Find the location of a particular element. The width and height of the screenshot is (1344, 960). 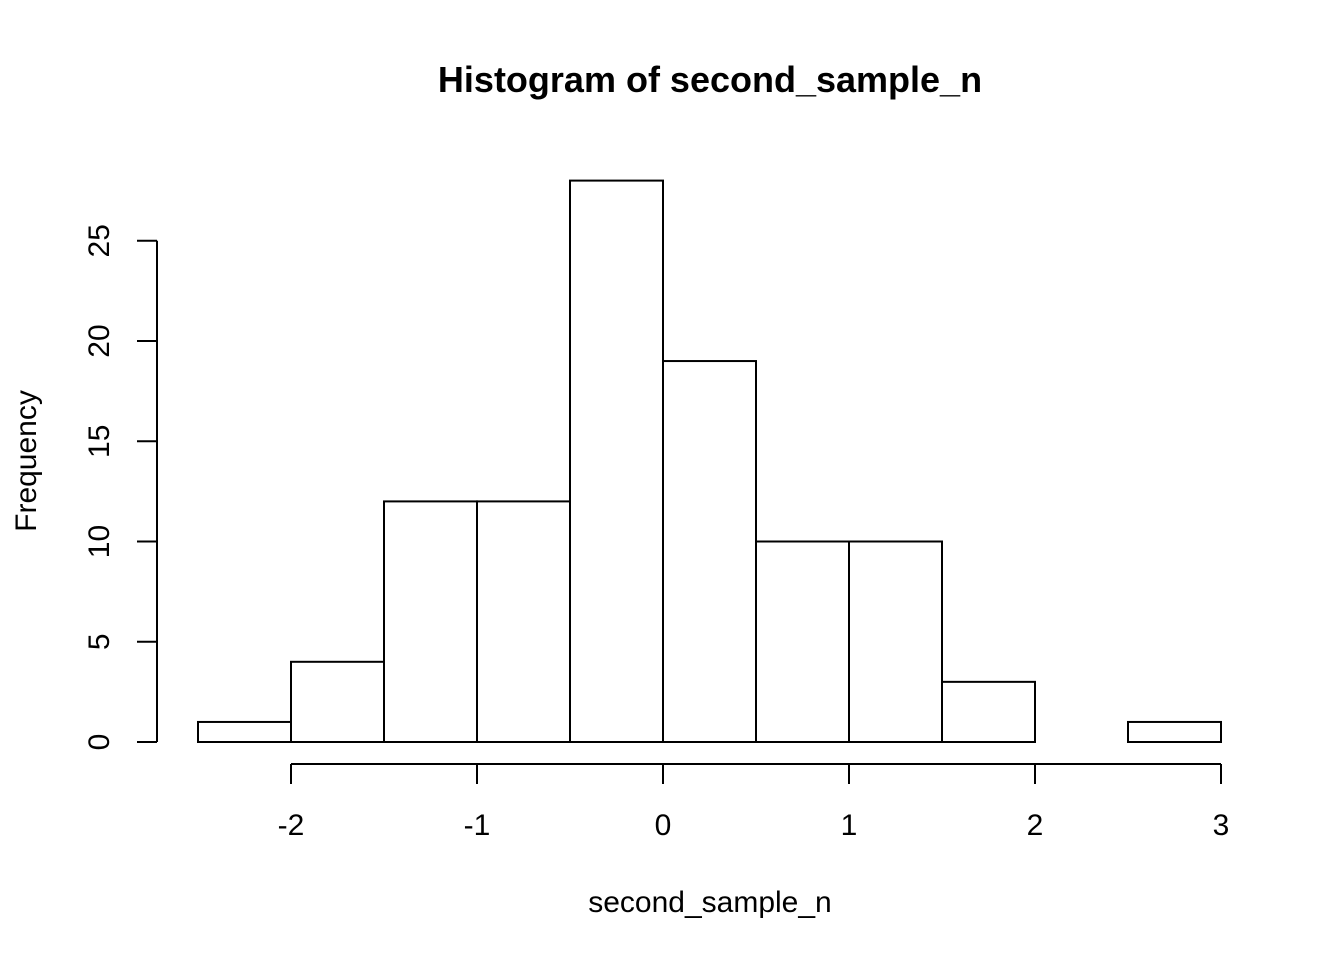

x-tick-label: 3 is located at coordinates (1221, 825).